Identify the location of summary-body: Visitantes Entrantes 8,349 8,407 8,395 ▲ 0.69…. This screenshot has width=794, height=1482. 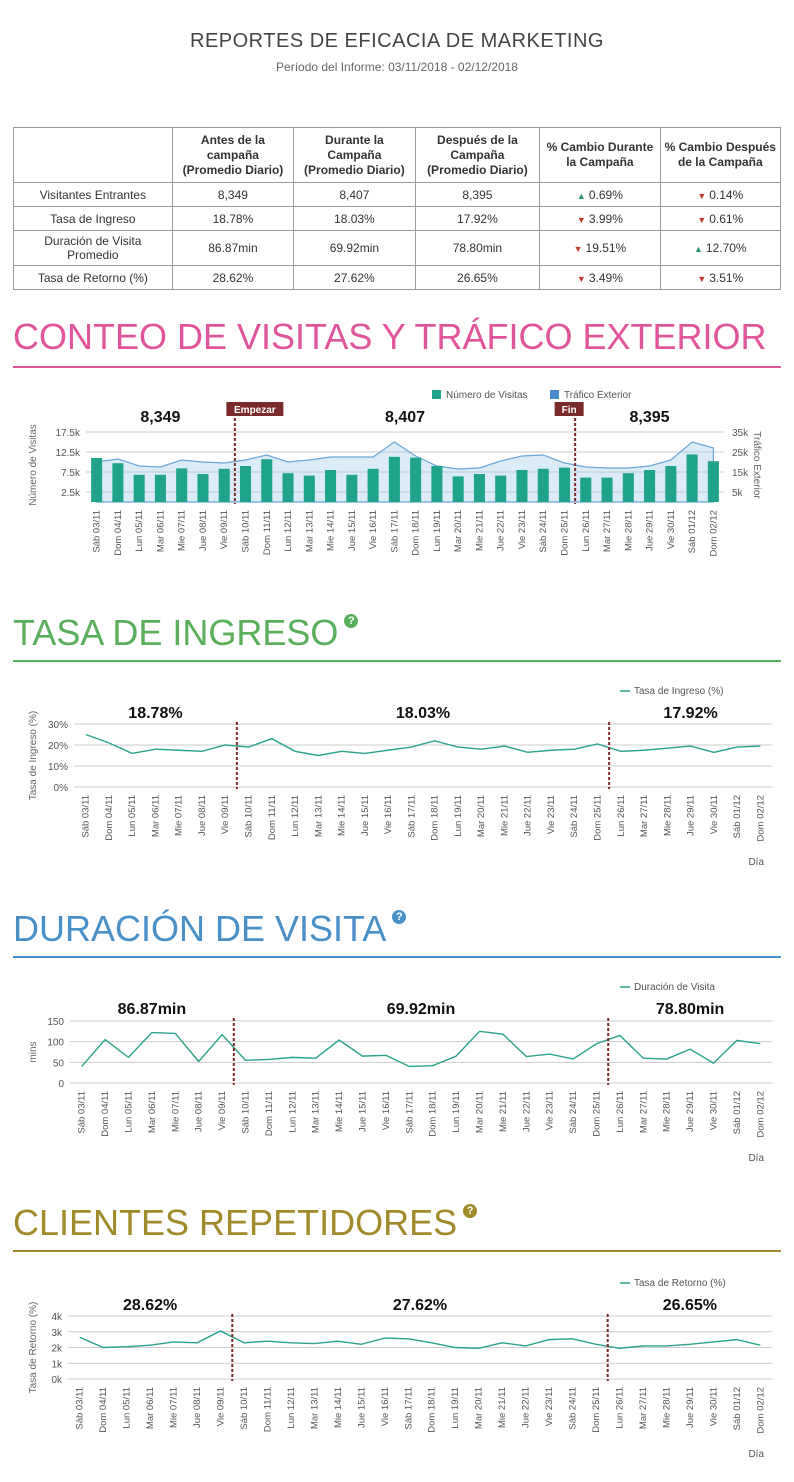
(397, 236).